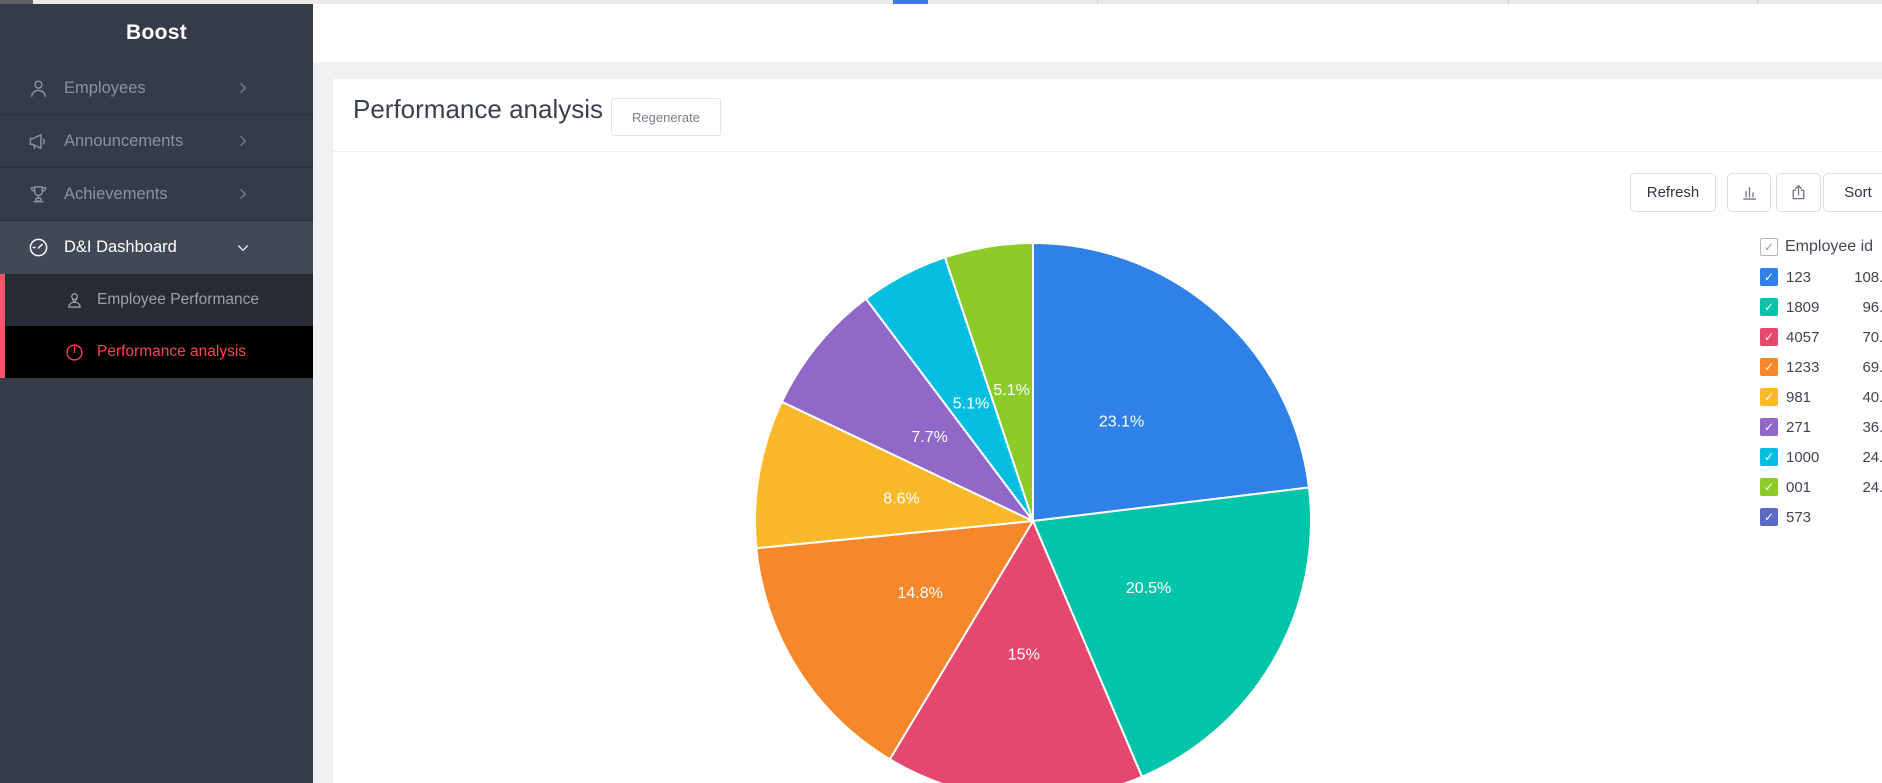 This screenshot has height=783, width=1882. What do you see at coordinates (901, 499) in the screenshot?
I see `pie-slice-label: 8.6%` at bounding box center [901, 499].